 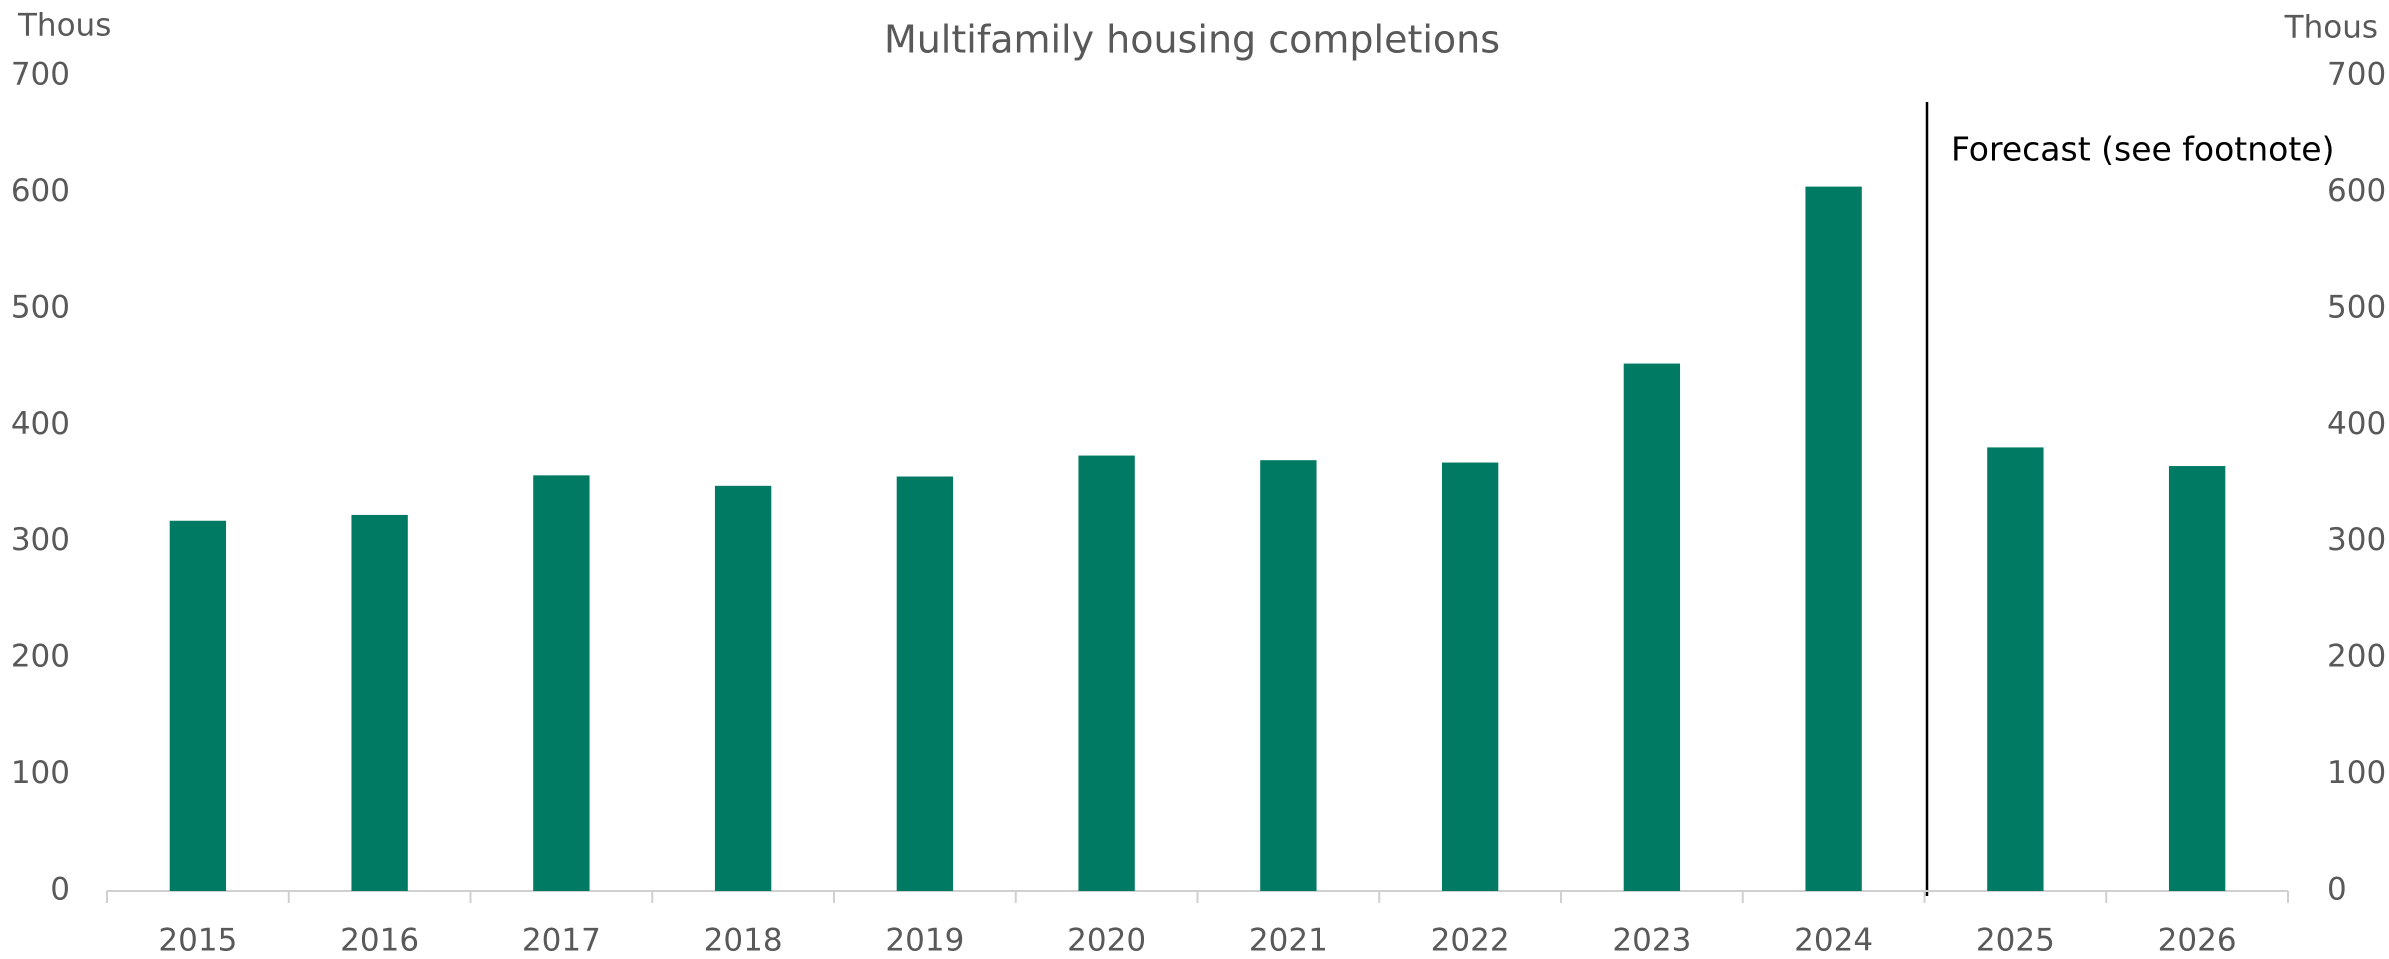 I want to click on x-tick-label: 2026, so click(x=2197, y=941).